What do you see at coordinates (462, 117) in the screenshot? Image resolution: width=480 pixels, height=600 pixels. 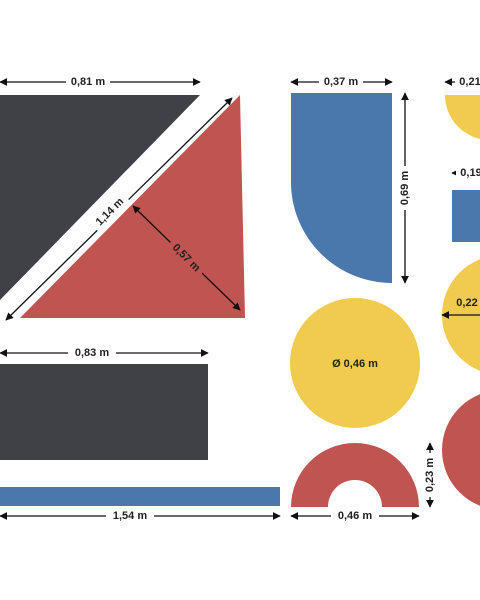 I see `yellow-half-circle` at bounding box center [462, 117].